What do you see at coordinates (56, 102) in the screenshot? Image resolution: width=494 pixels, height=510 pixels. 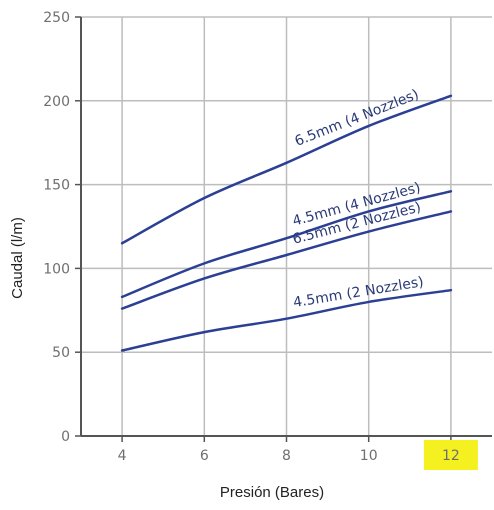 I see `y-tick-label-200: 200` at bounding box center [56, 102].